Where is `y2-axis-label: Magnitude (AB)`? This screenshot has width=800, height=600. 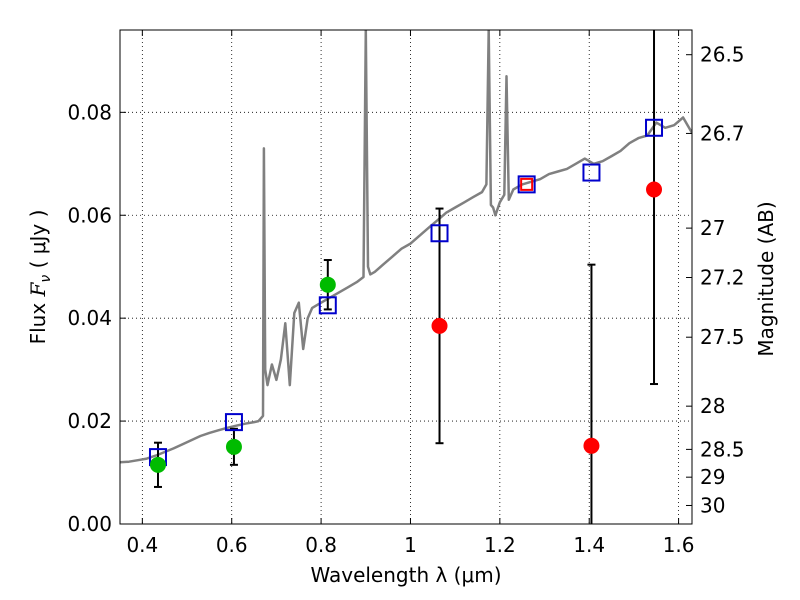
y2-axis-label: Magnitude (AB) is located at coordinates (766, 278).